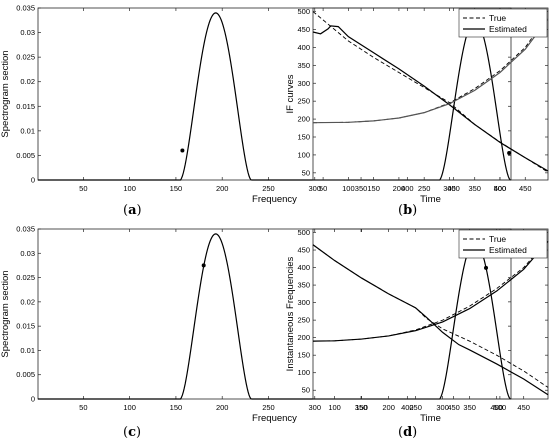  Describe the element at coordinates (408, 210) in the screenshot. I see `panel-letter-b: b` at that location.